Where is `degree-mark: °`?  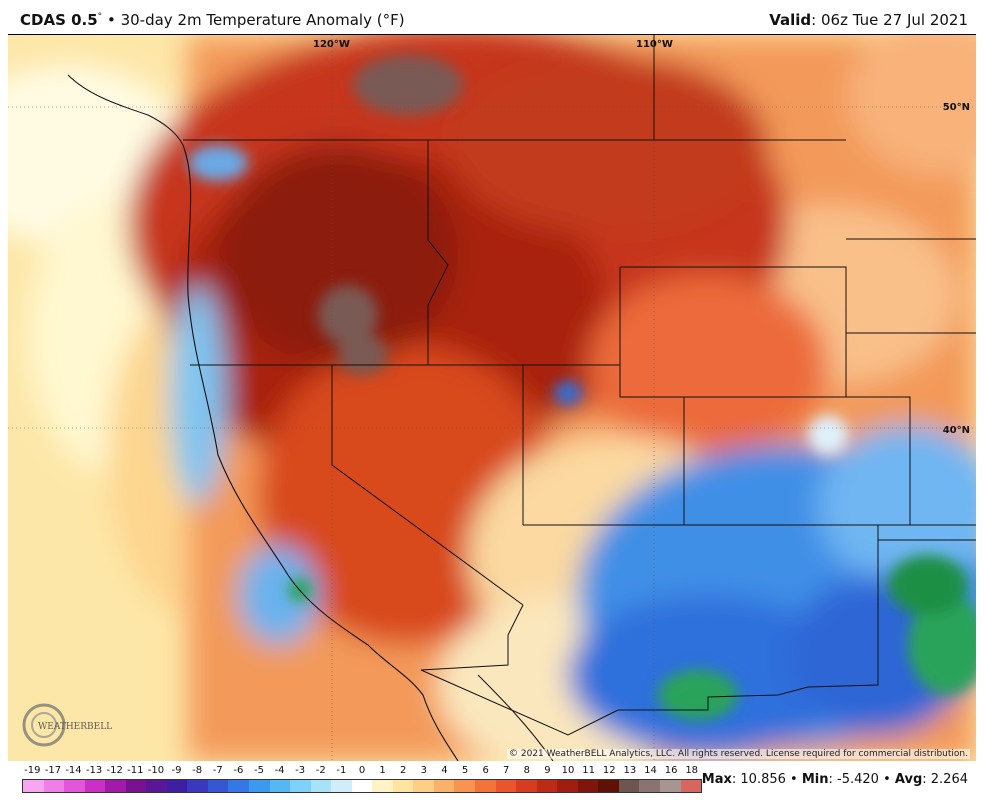
degree-mark: ° is located at coordinates (100, 17).